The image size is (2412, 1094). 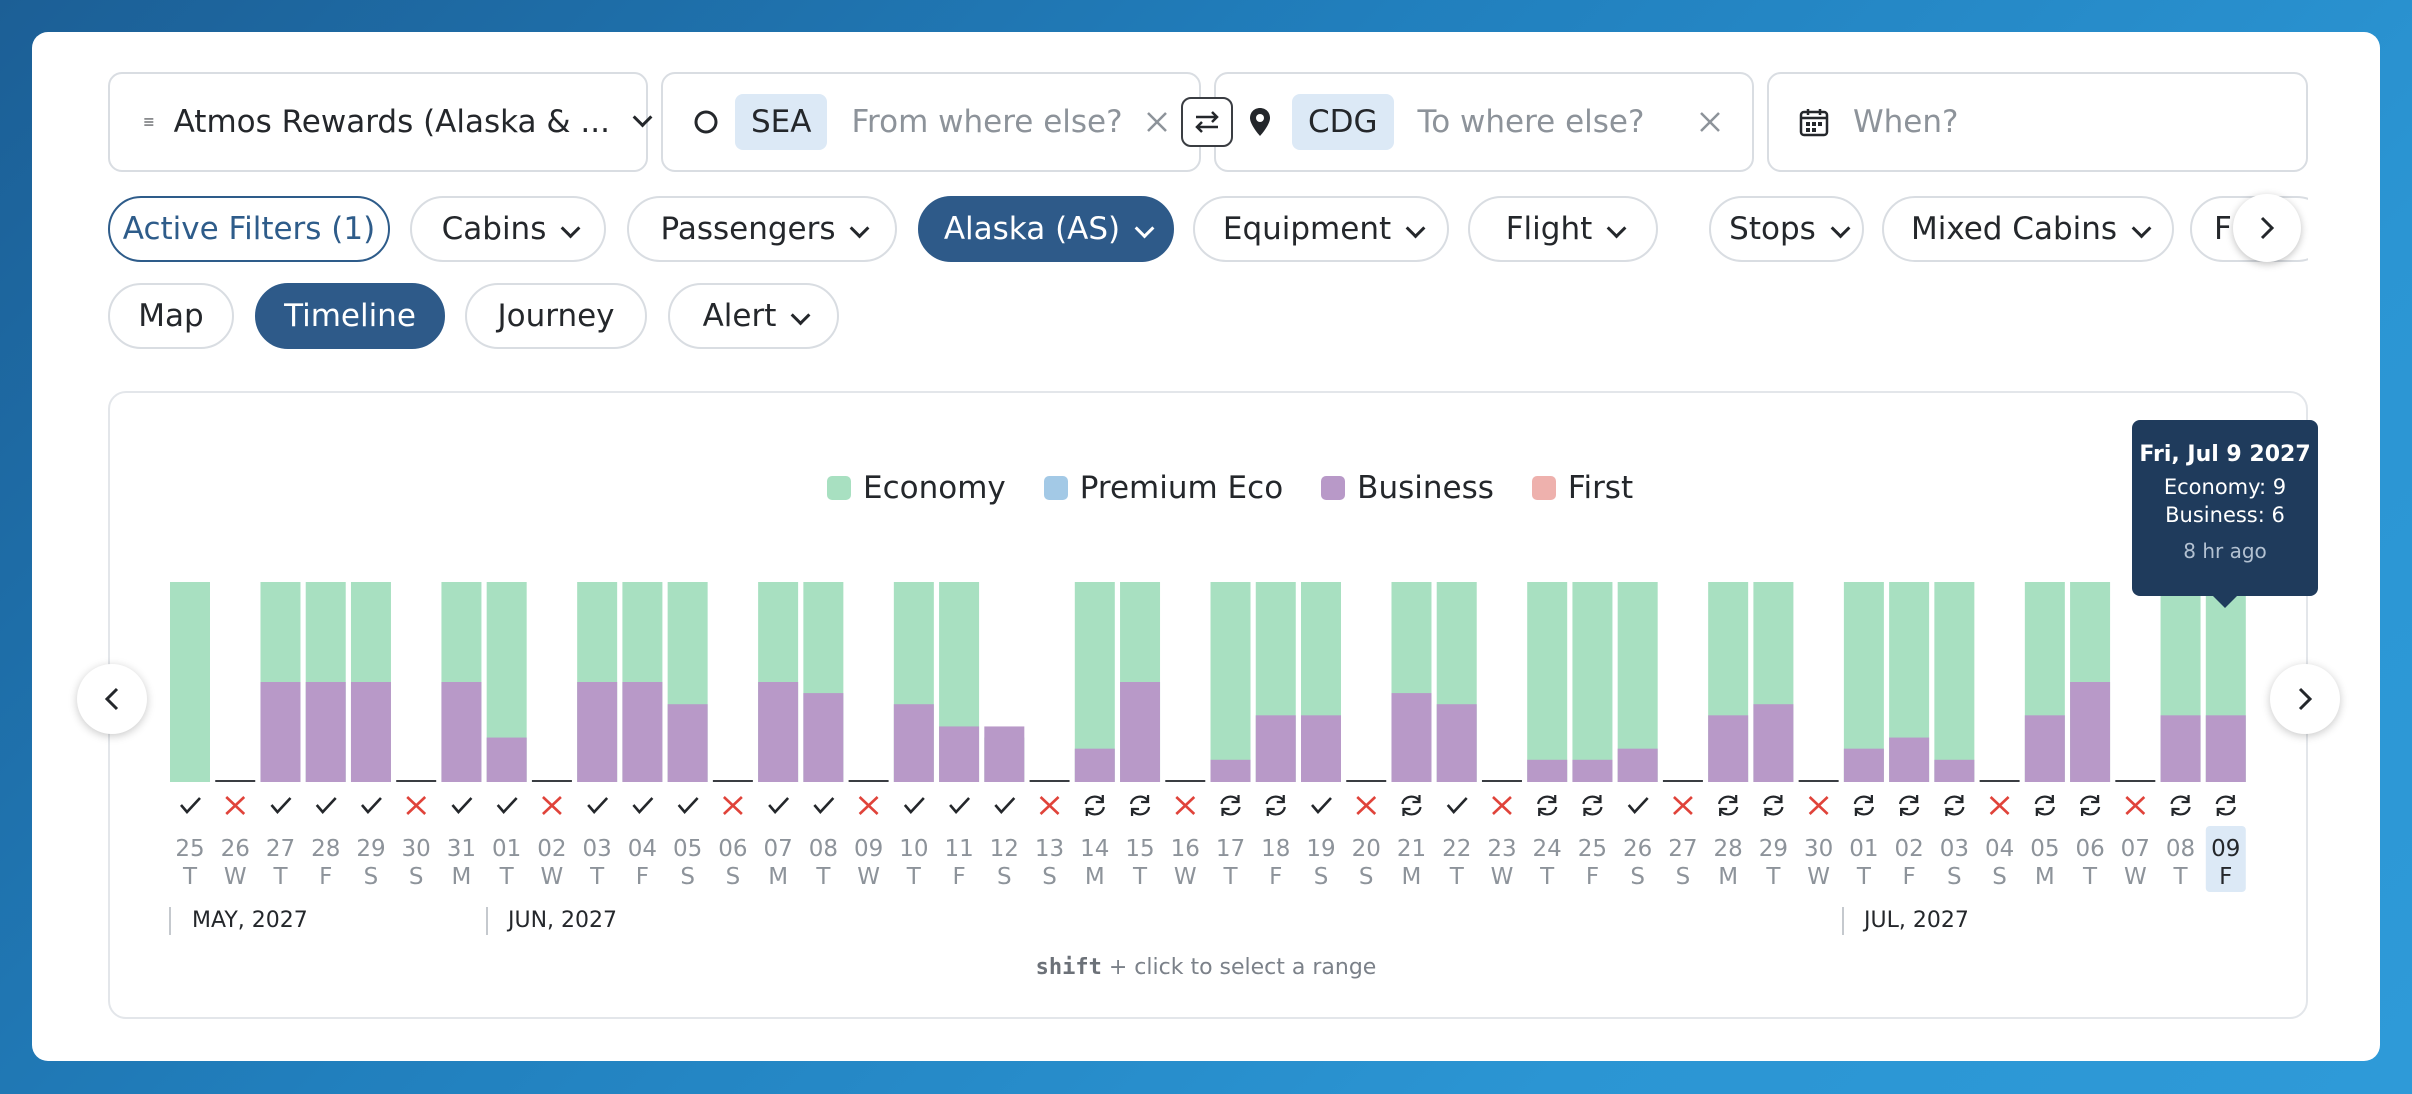 I want to click on view-tab-timeline: Timeline, so click(x=350, y=316).